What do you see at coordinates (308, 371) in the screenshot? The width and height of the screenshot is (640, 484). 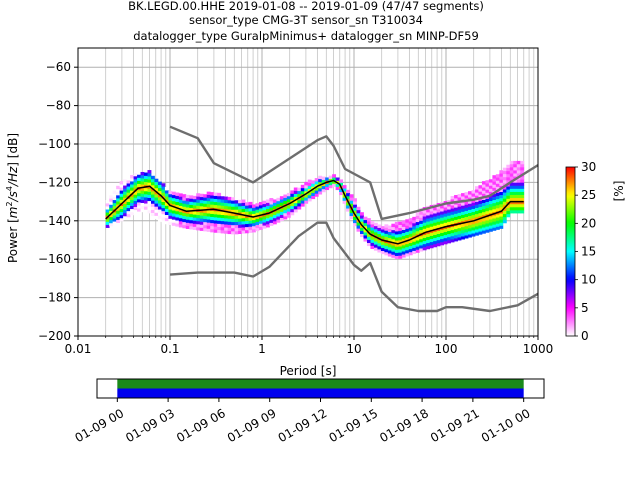 I see `x-axis-label: Period [s]` at bounding box center [308, 371].